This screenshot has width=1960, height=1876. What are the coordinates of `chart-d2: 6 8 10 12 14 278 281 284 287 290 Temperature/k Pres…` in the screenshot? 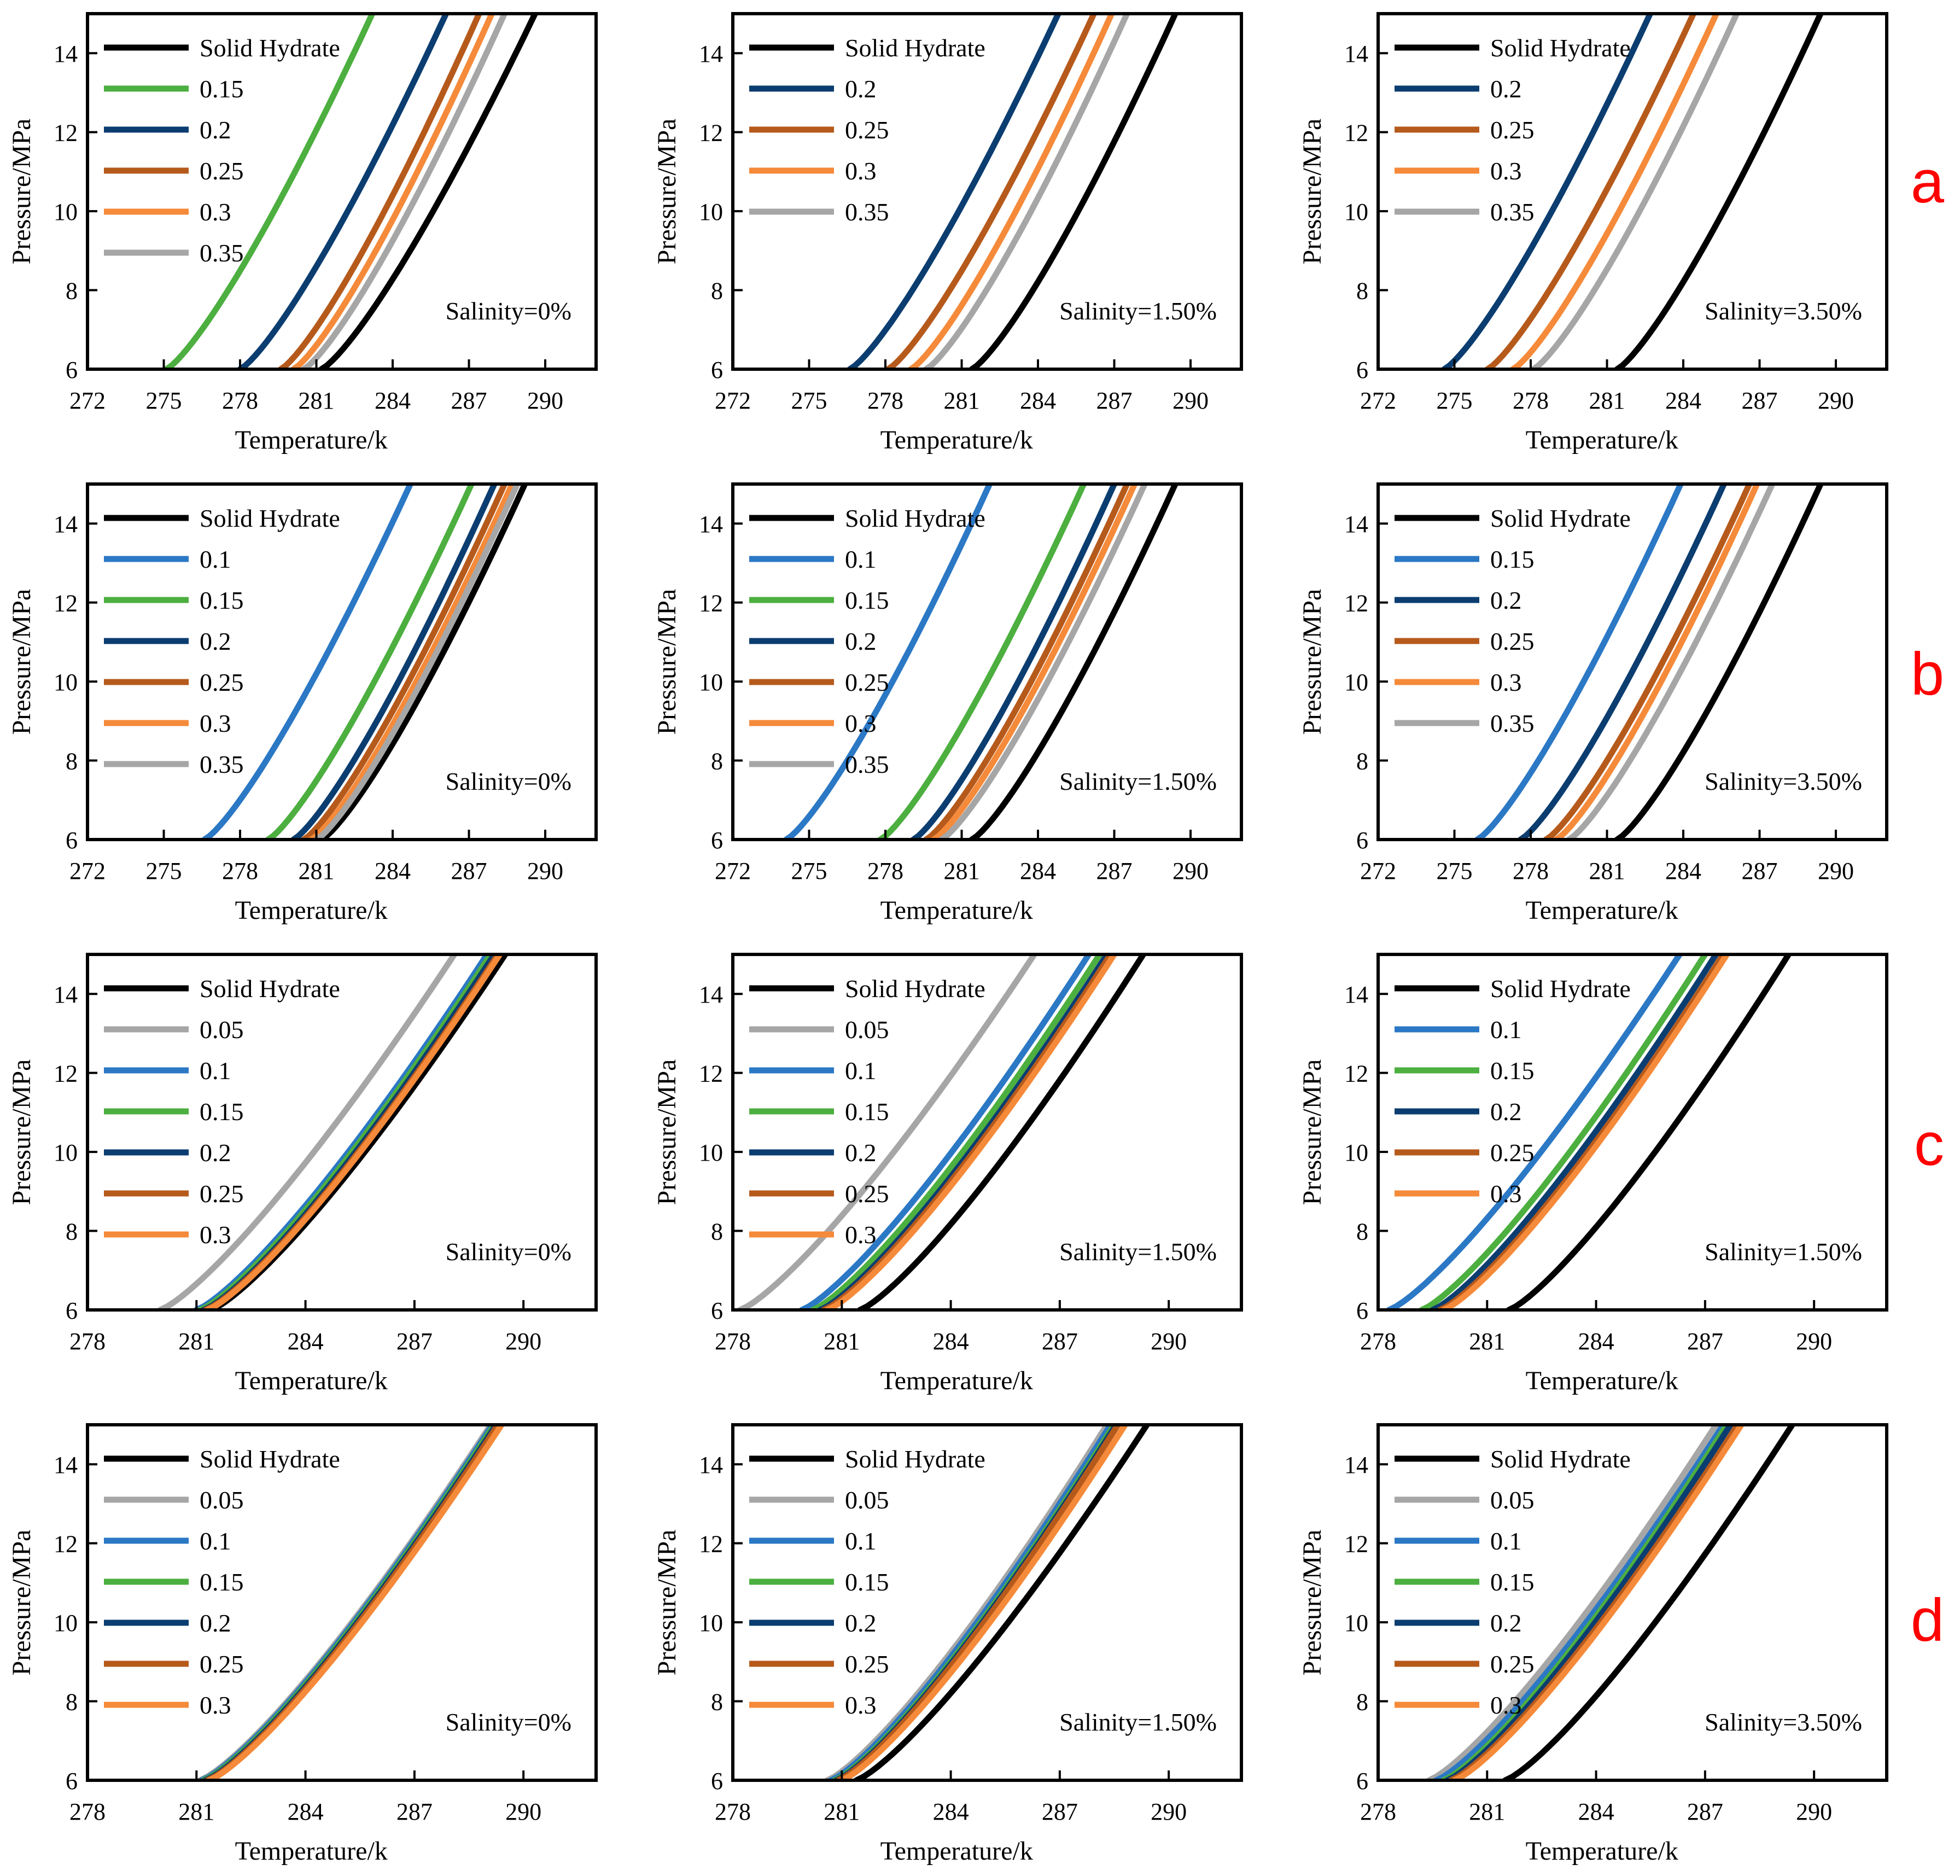 It's located at (947, 1644).